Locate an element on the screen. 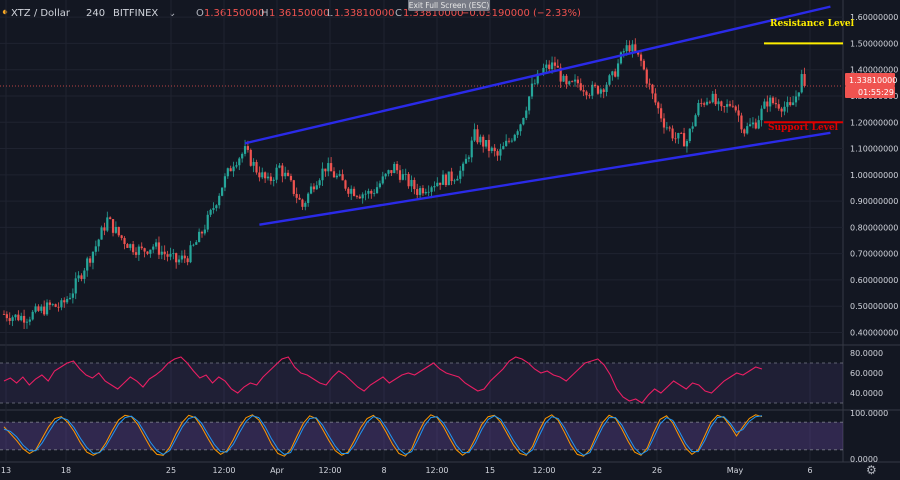 The height and width of the screenshot is (480, 900). high-value: 1.36150000 is located at coordinates (299, 13).